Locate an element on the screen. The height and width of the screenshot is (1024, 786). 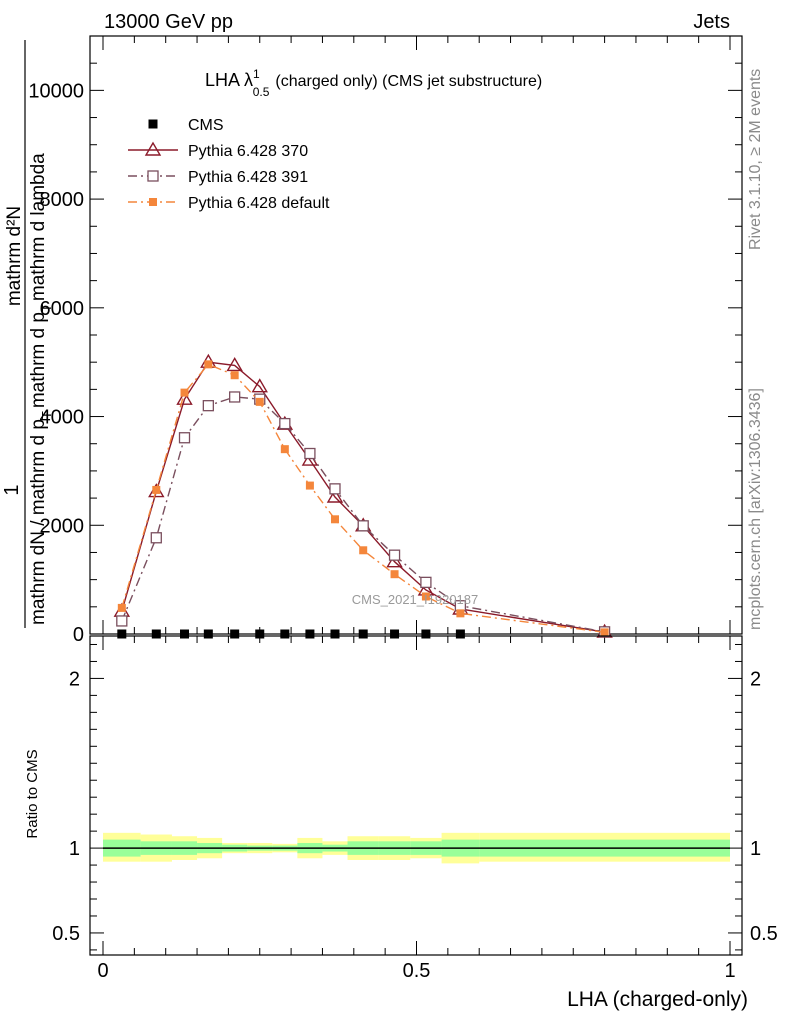
legend-label-pythia-6-428-391: Pythia 6.428 391 is located at coordinates (248, 177).